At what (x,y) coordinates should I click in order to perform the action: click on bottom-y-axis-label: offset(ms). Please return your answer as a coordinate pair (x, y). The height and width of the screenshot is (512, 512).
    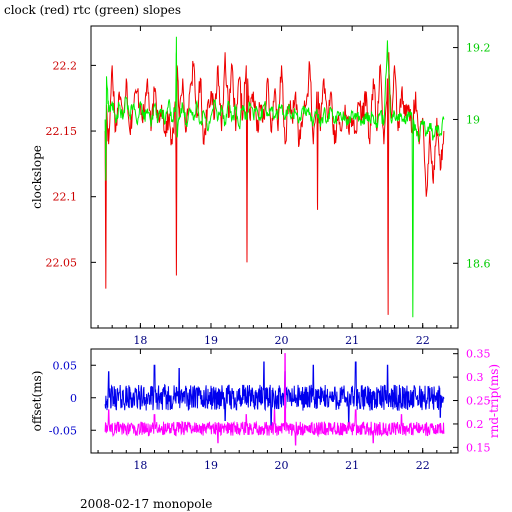
    Looking at the image, I should click on (37, 401).